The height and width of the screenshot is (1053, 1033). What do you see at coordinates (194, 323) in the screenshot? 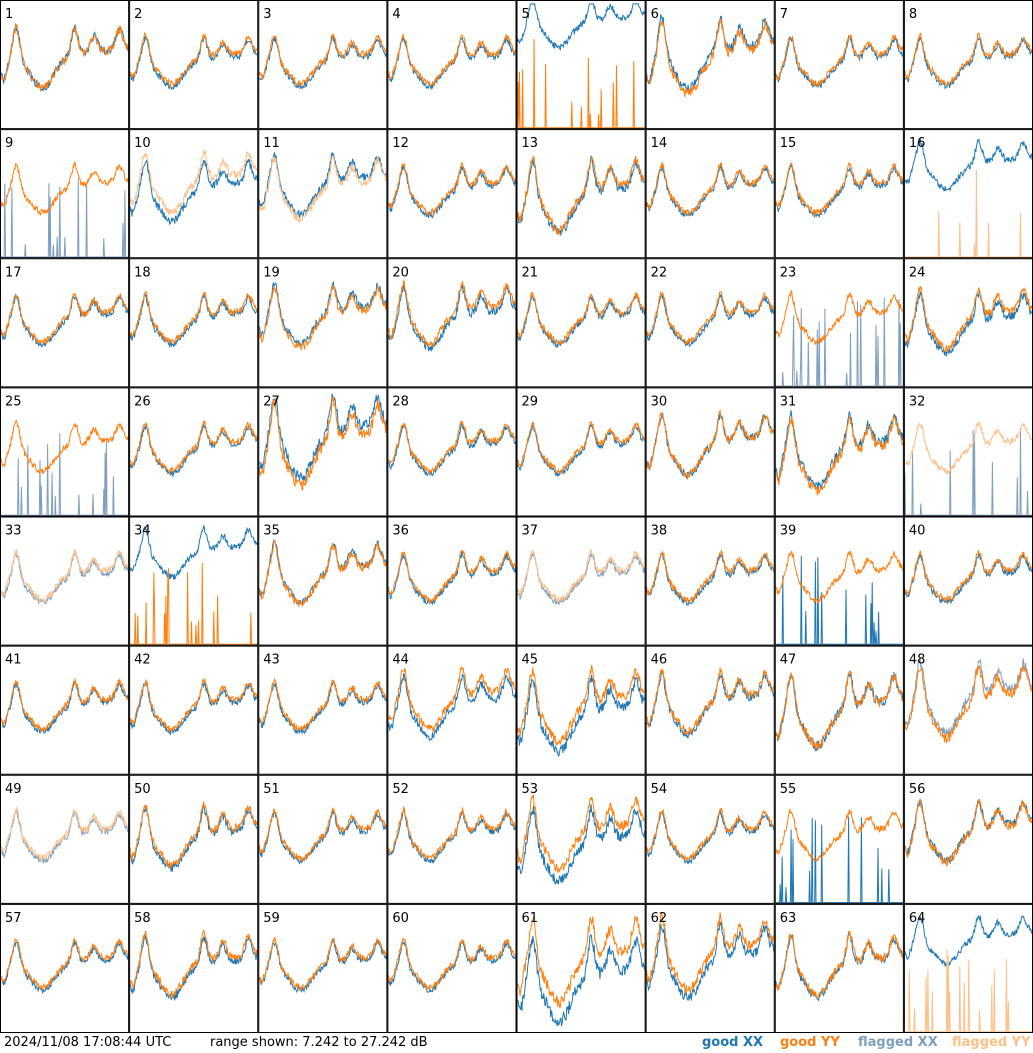
I see `panel-18: 18` at bounding box center [194, 323].